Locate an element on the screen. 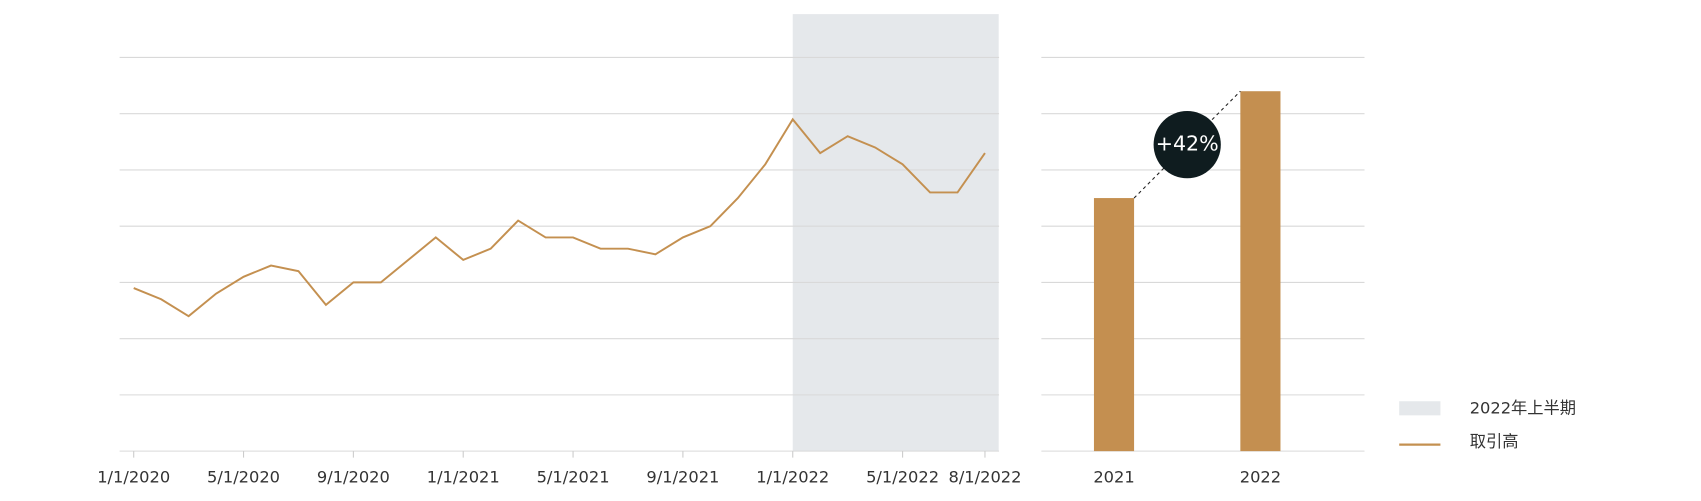 The width and height of the screenshot is (1701, 501). x-tick-label: 5/1/2020 is located at coordinates (243, 477).